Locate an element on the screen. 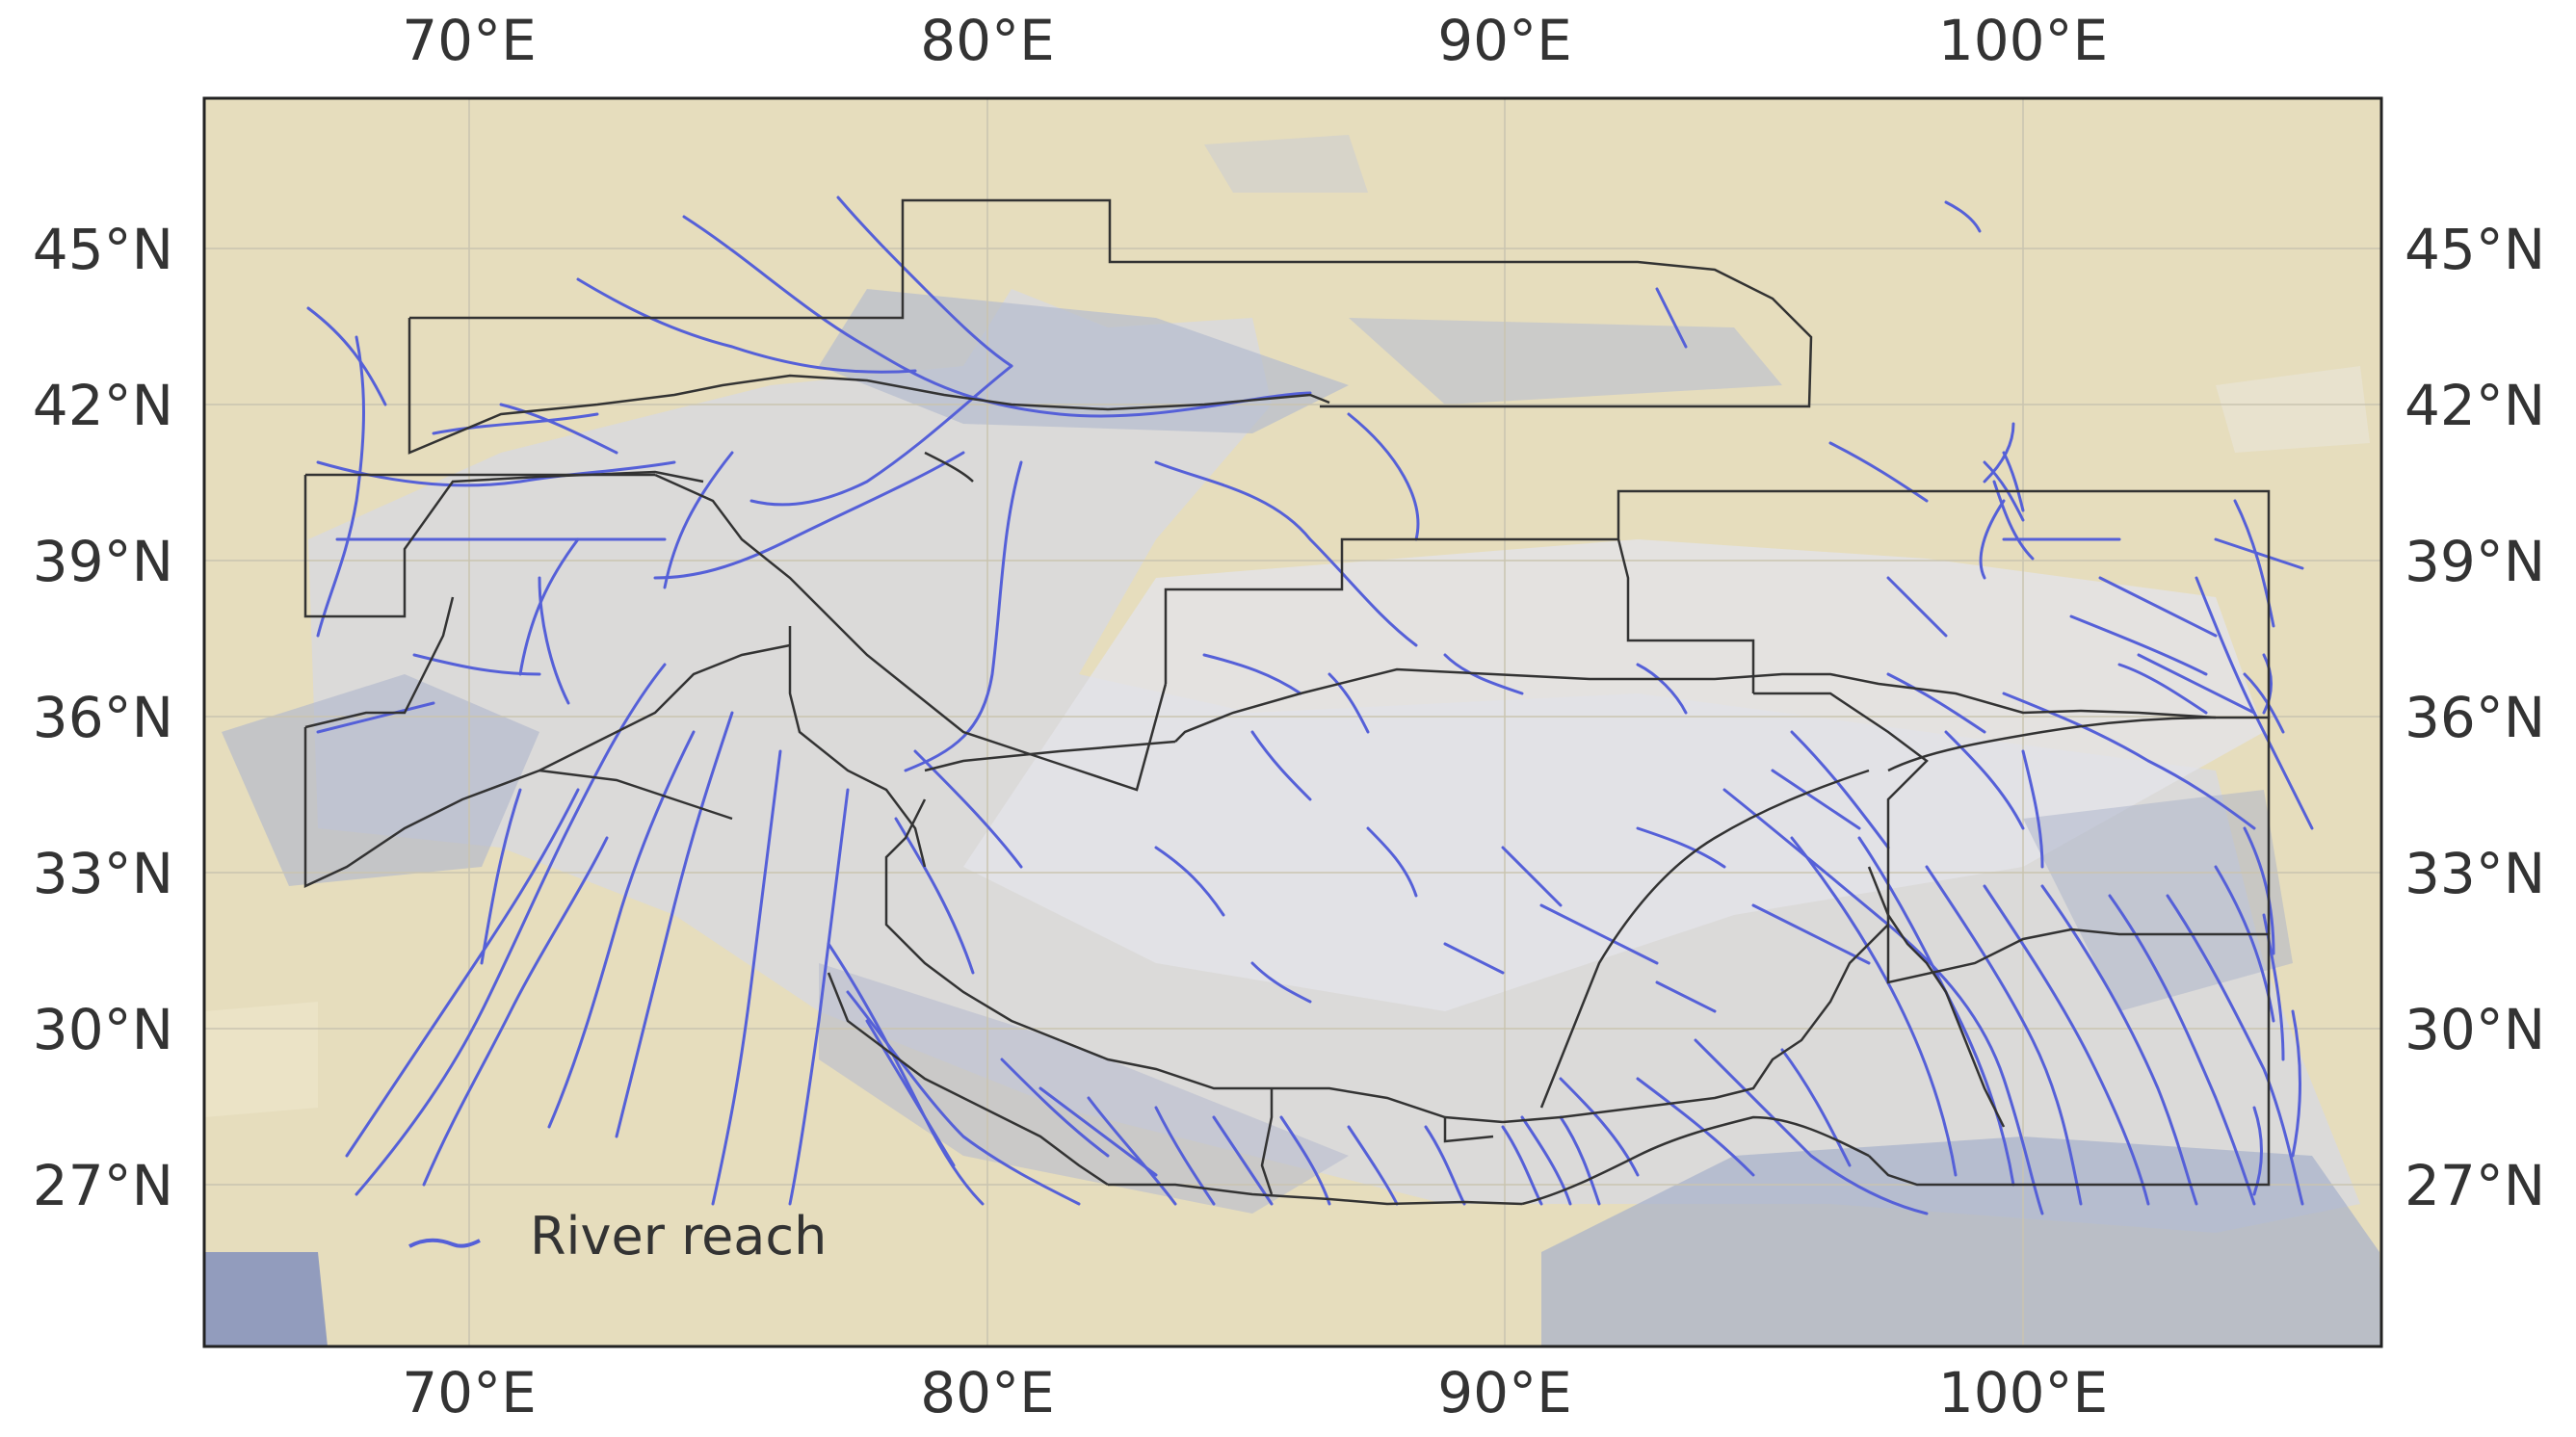 The height and width of the screenshot is (1437, 2576). legend-label: River reach is located at coordinates (678, 1236).